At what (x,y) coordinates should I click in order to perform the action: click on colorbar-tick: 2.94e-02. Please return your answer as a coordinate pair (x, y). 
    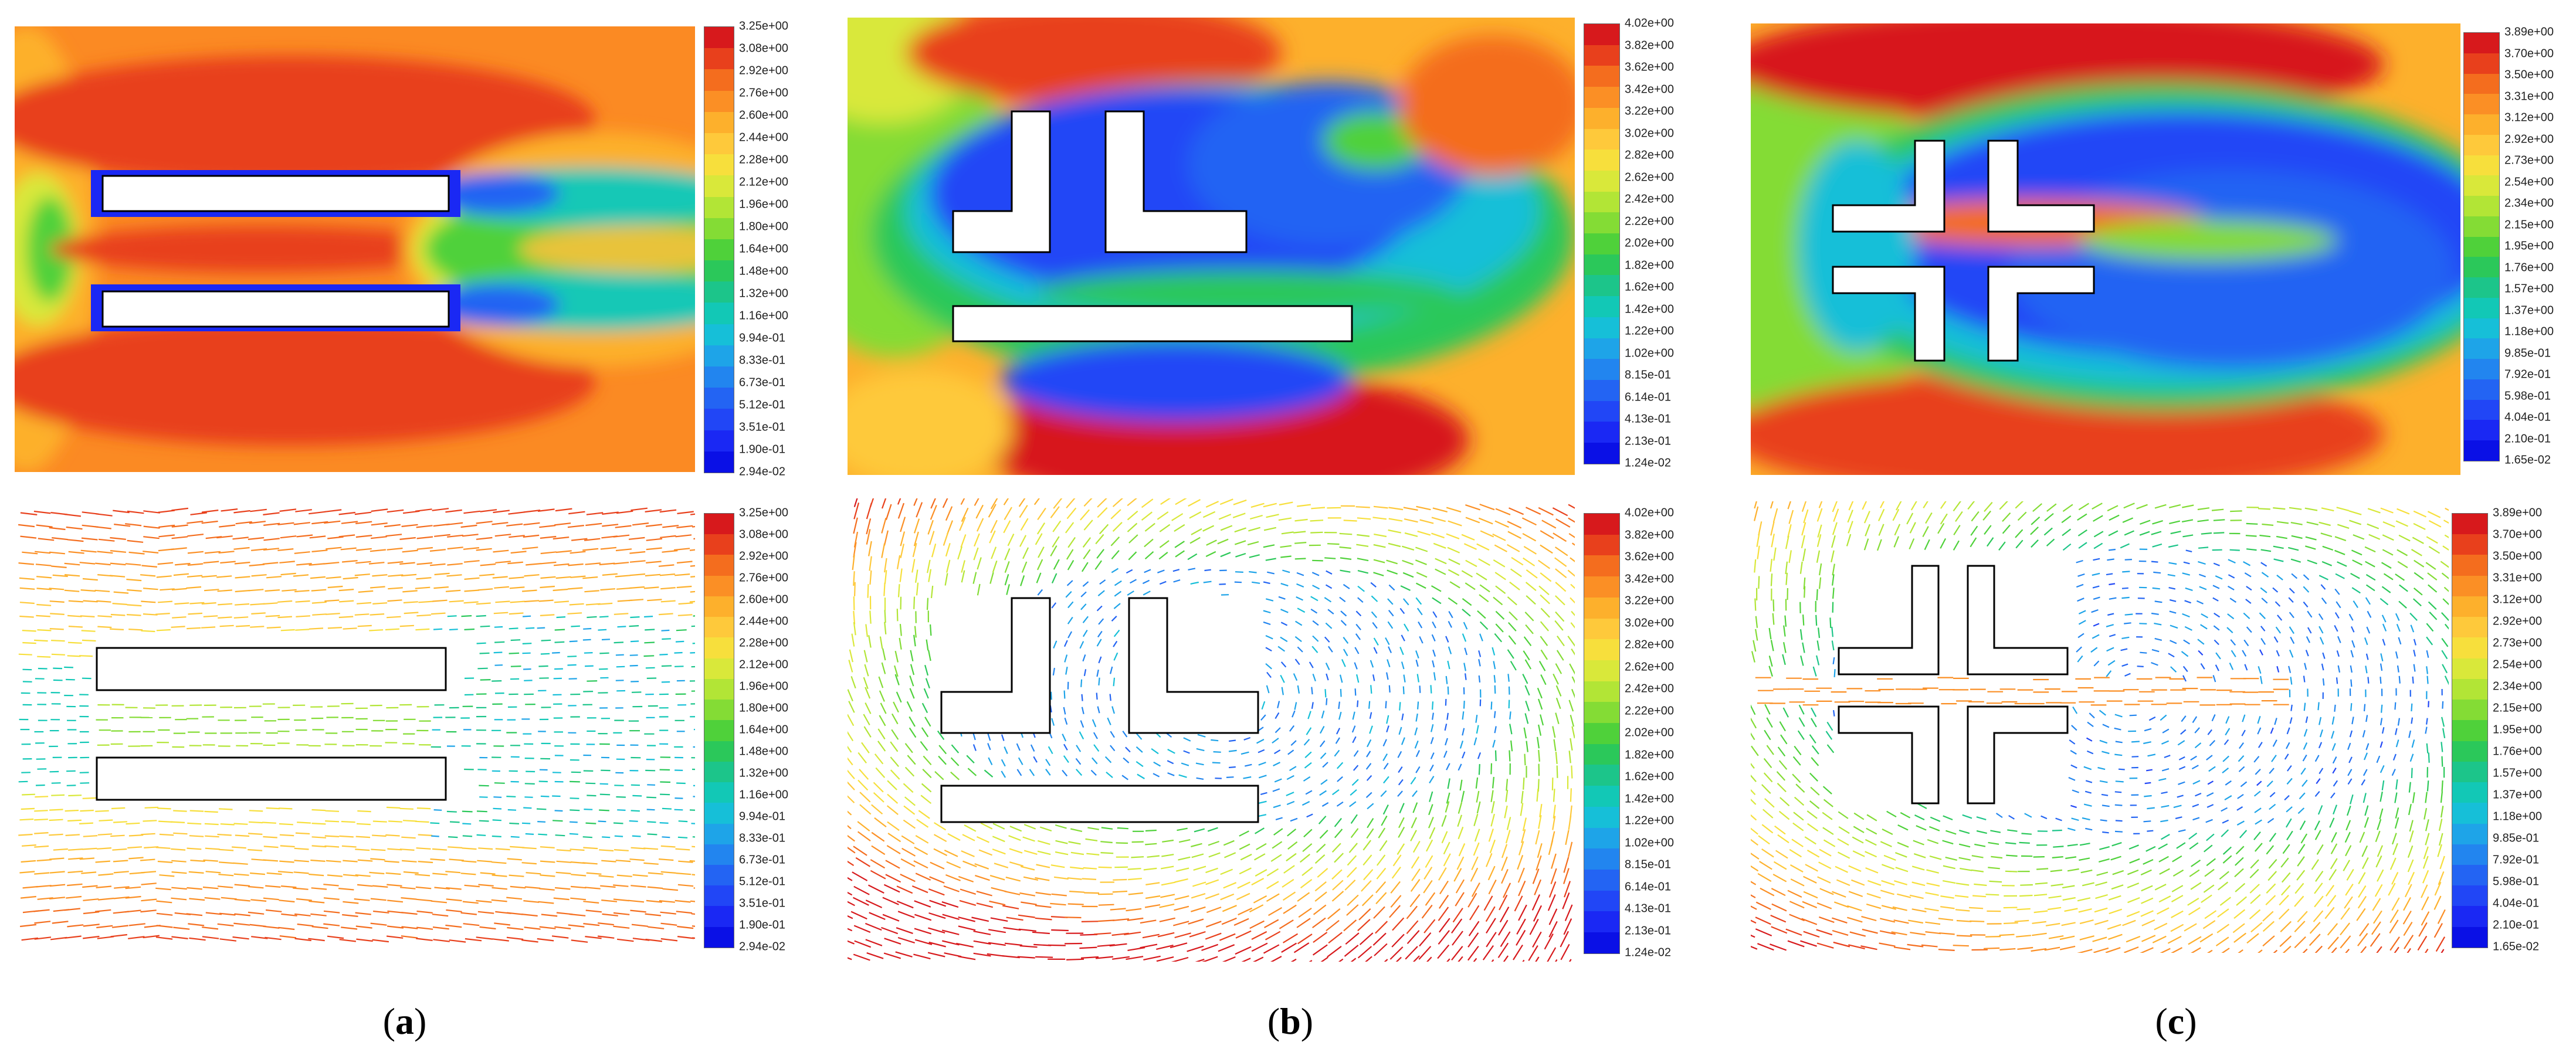
    Looking at the image, I should click on (762, 946).